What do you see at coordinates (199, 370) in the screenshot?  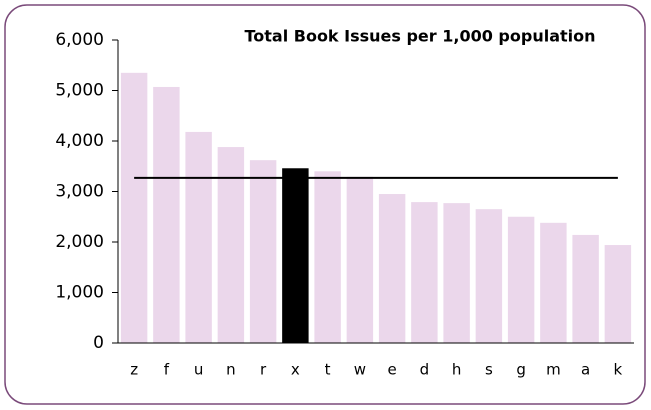 I see `x-tick-label: u` at bounding box center [199, 370].